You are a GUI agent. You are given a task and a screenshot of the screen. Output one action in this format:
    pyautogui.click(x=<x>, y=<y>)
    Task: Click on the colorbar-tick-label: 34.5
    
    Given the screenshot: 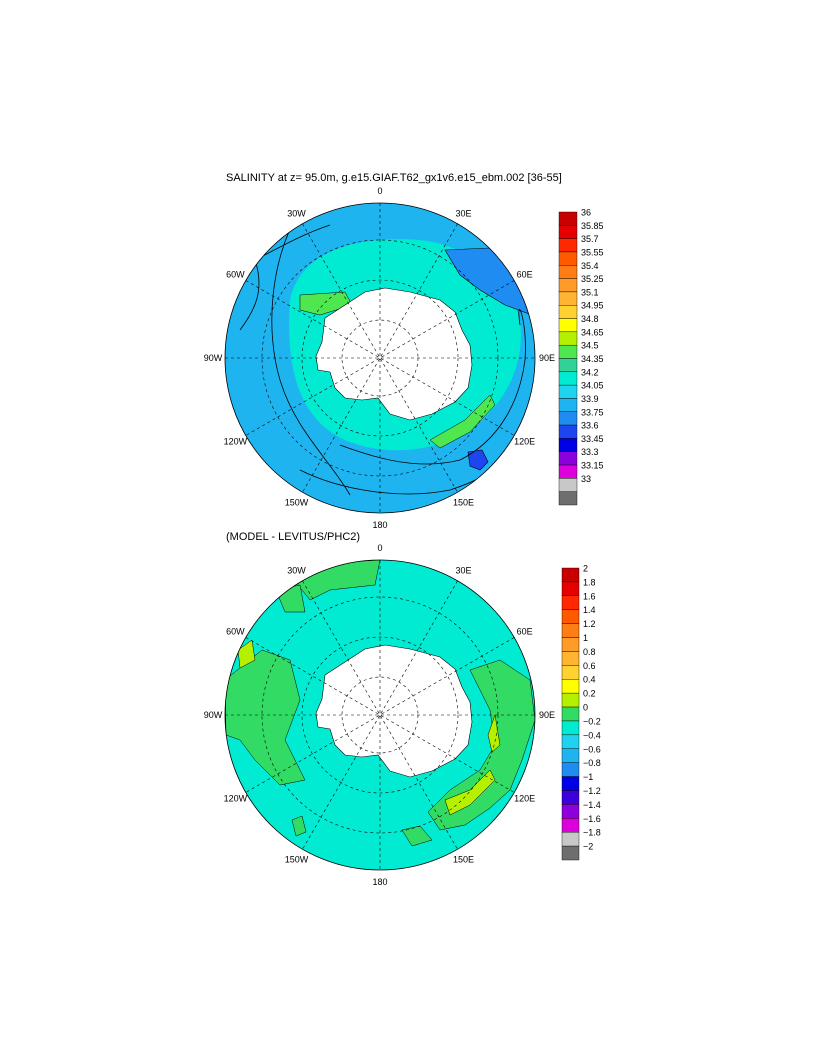 What is the action you would take?
    pyautogui.click(x=590, y=346)
    